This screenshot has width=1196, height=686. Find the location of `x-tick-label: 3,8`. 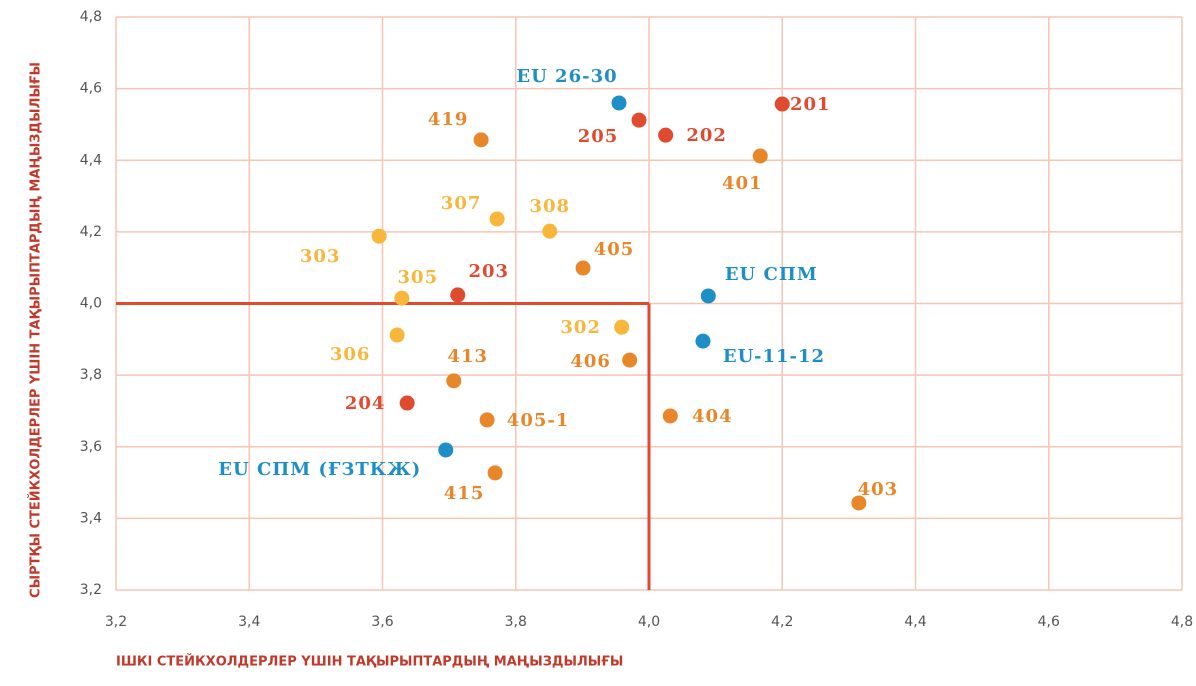

x-tick-label: 3,8 is located at coordinates (516, 622).